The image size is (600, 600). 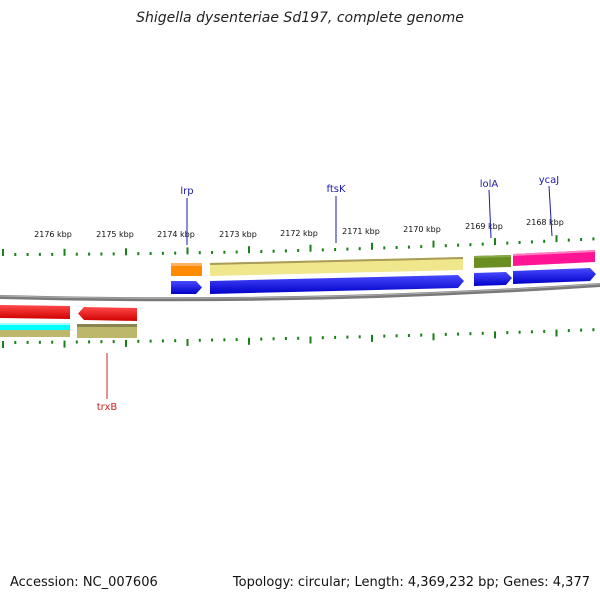 I want to click on gene-arrow-lolA, so click(x=493, y=279).